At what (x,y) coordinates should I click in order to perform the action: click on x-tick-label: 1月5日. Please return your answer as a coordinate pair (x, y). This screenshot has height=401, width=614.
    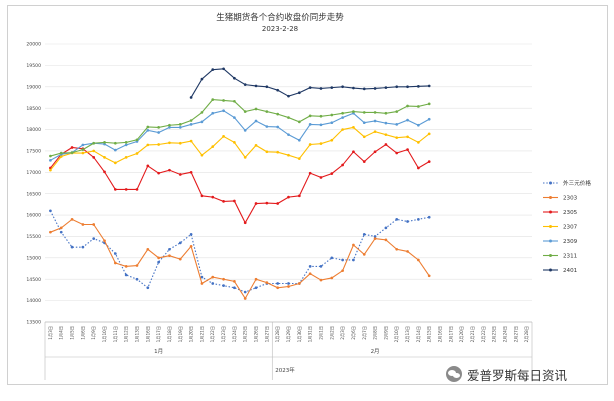
    Looking at the image, I should click on (73, 333).